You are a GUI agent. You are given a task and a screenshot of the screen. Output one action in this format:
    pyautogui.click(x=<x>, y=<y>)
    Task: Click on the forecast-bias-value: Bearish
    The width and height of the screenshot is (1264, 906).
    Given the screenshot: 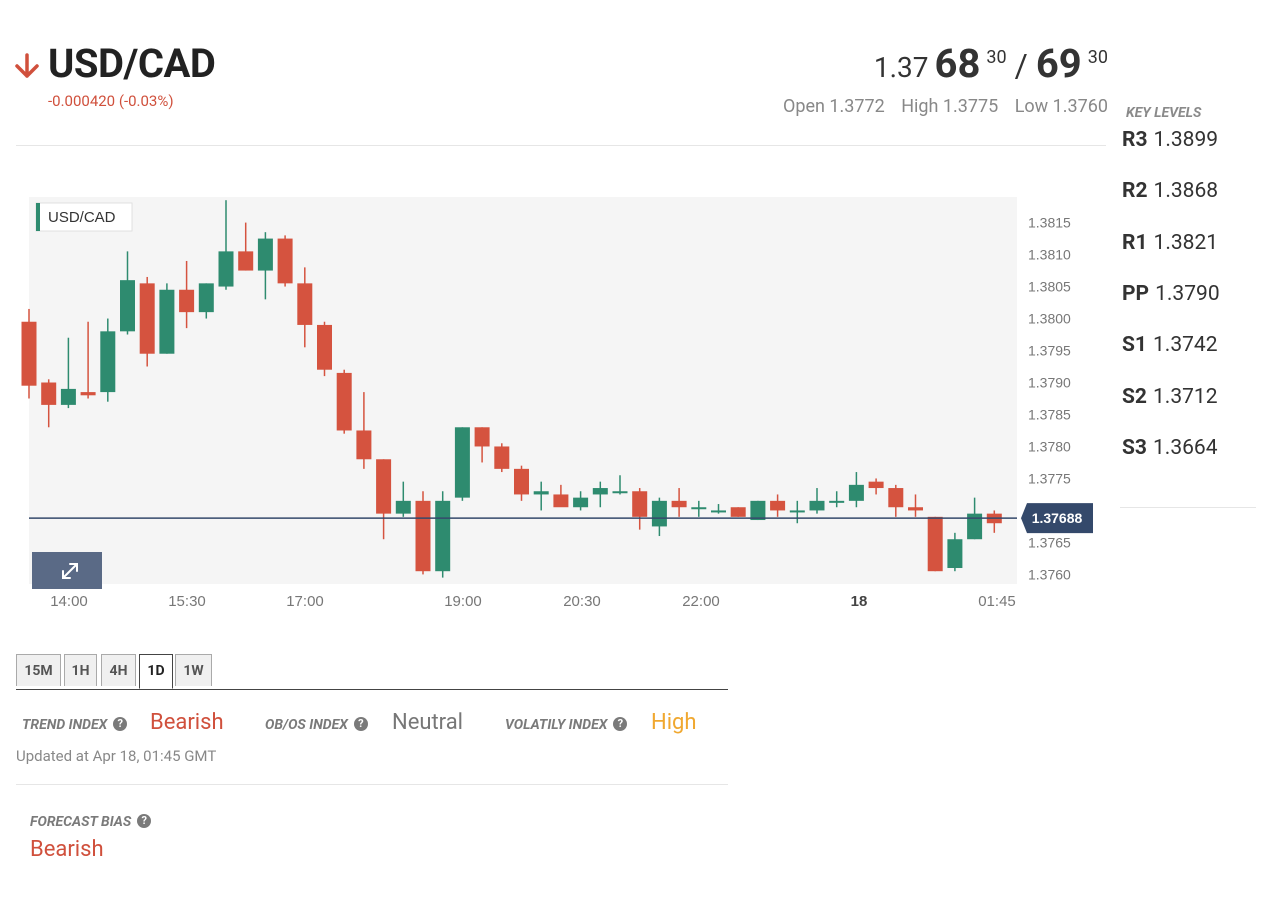 What is the action you would take?
    pyautogui.click(x=67, y=849)
    